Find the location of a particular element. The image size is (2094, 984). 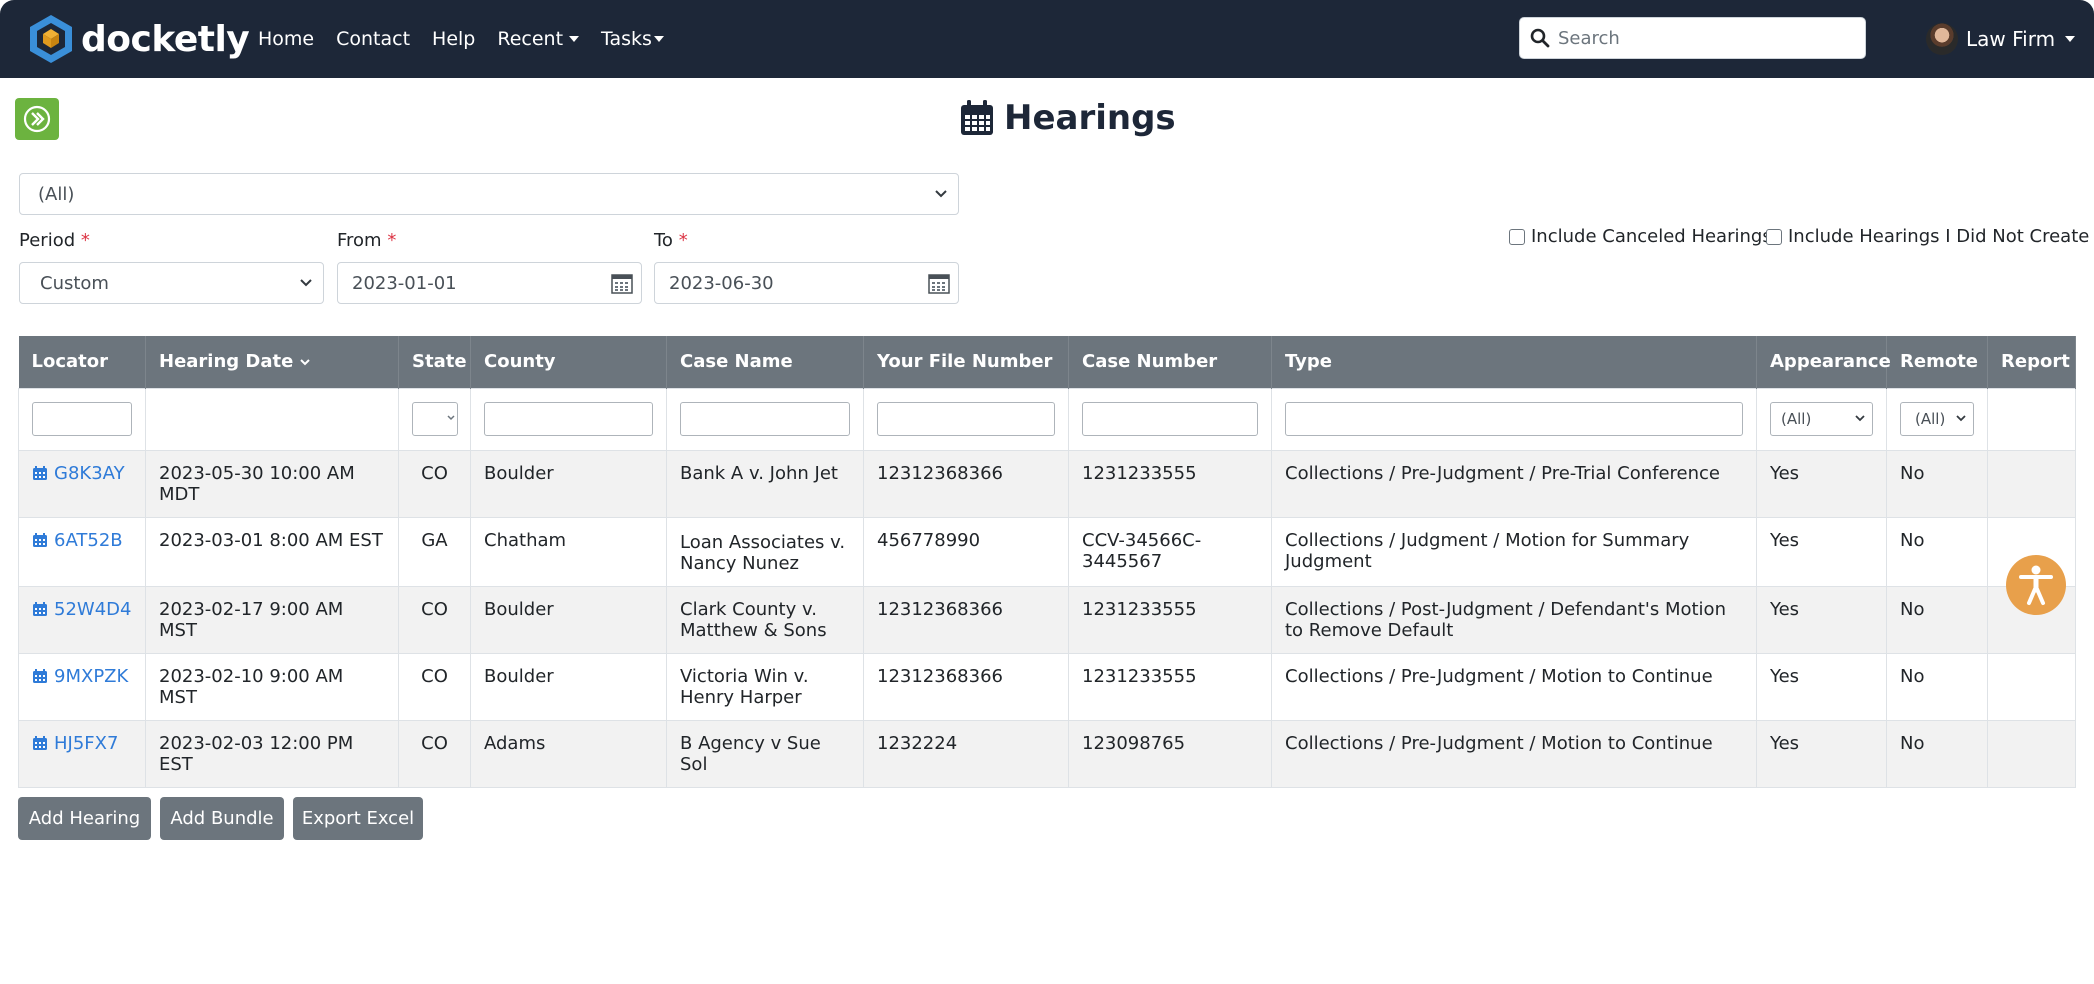

include-canceled-checkbox: Include Canceled Hearings is located at coordinates (1640, 236).